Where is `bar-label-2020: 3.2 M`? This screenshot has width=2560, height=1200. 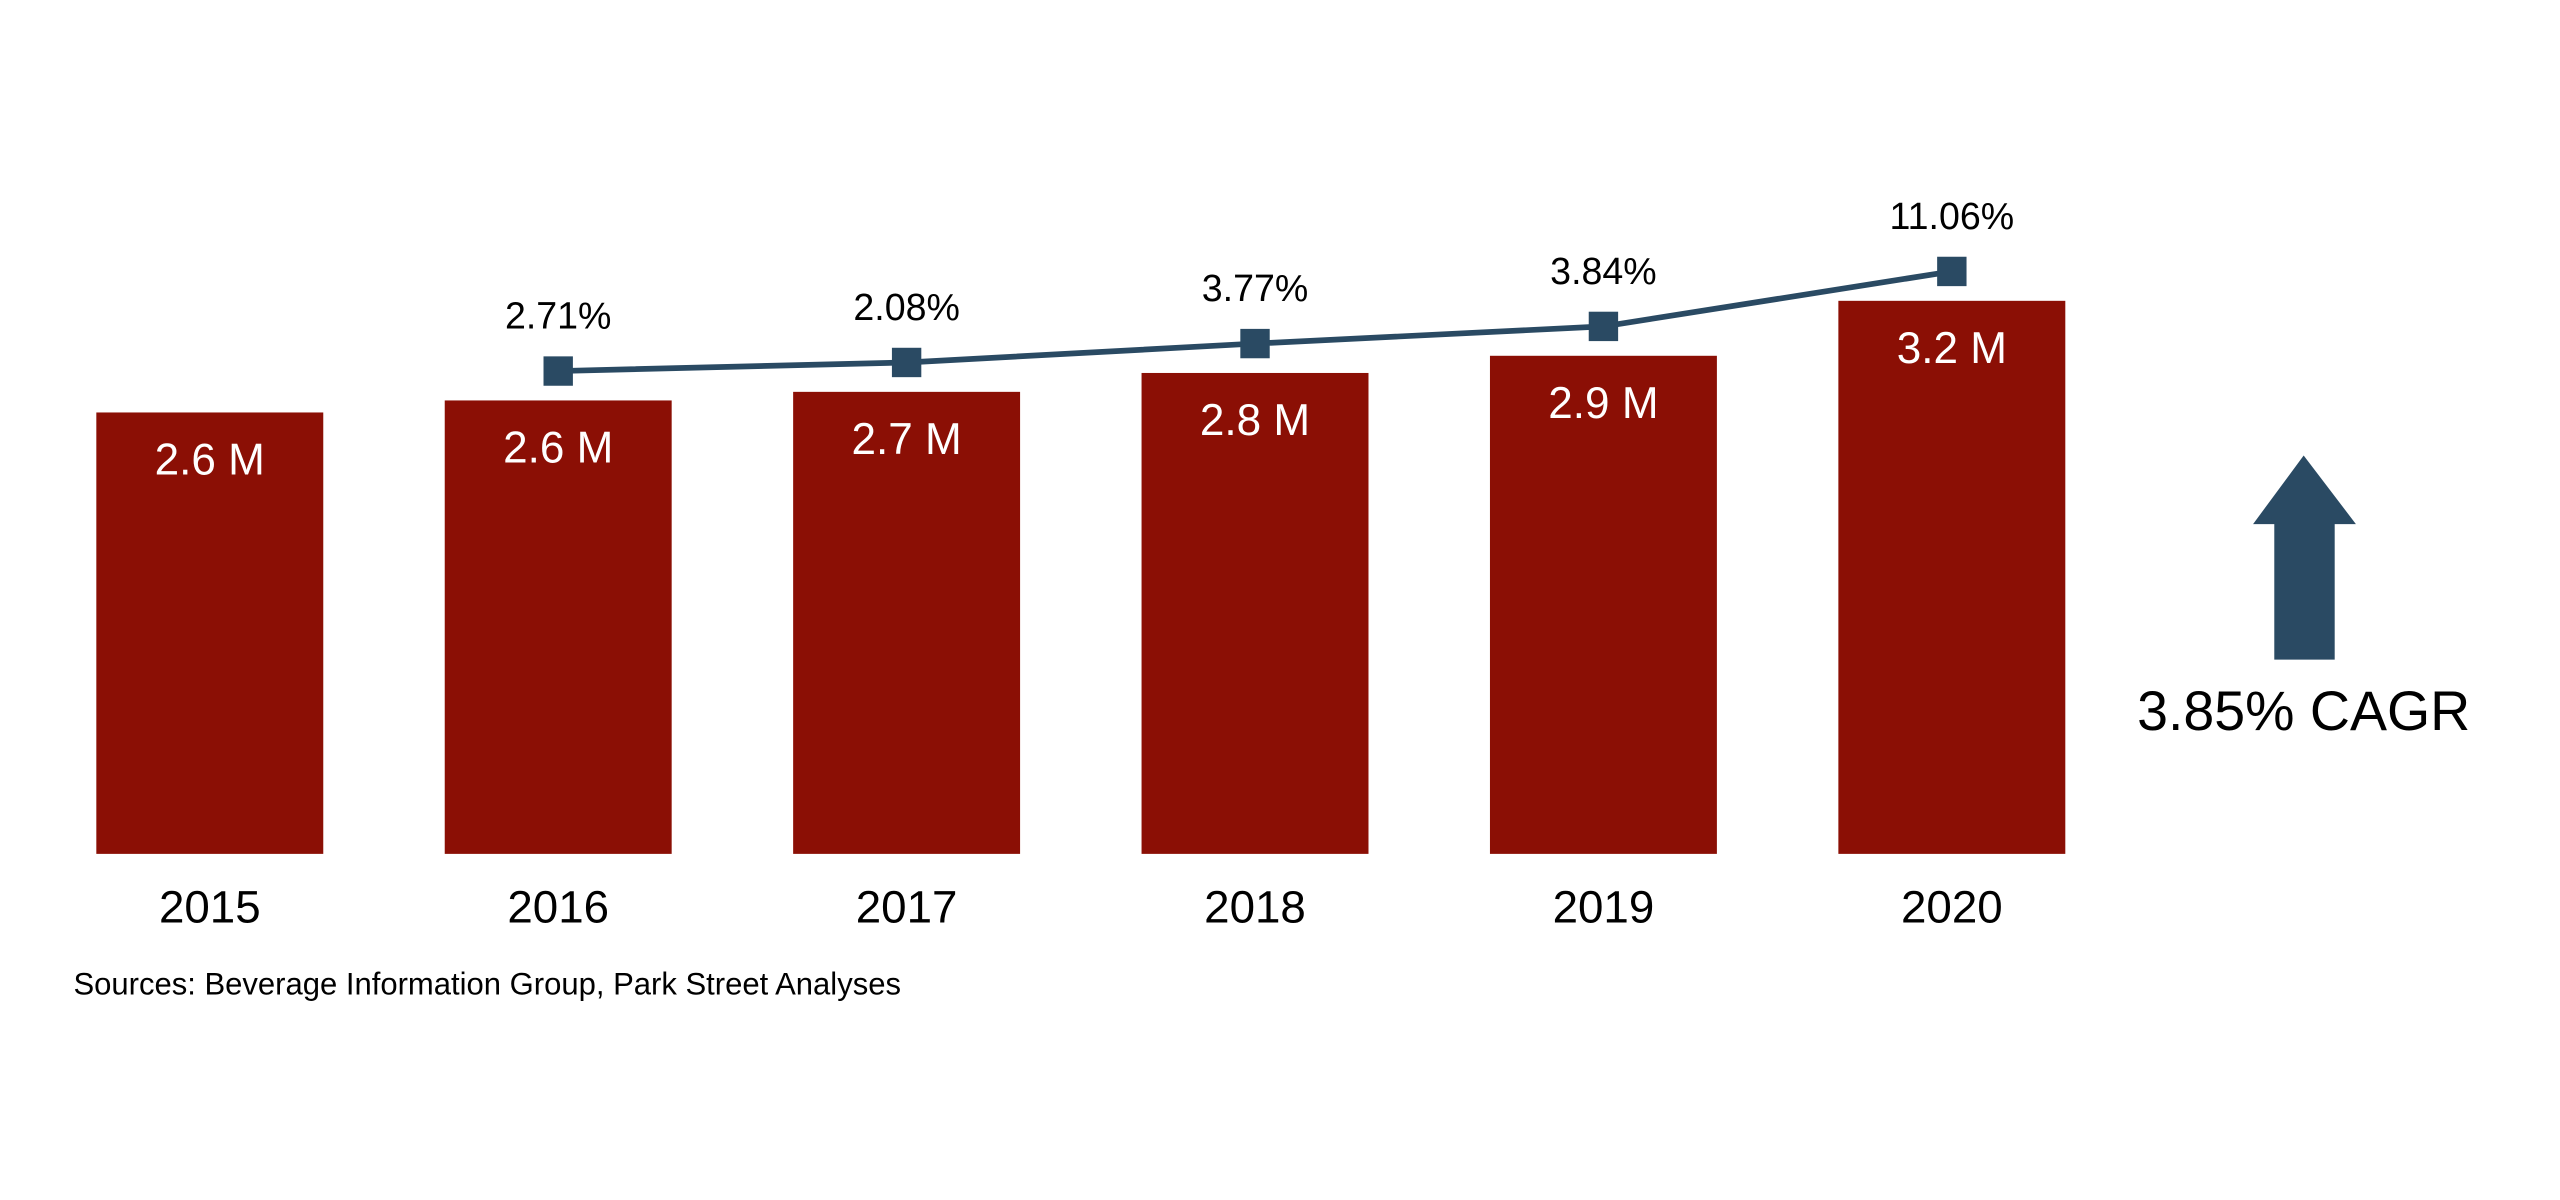
bar-label-2020: 3.2 M is located at coordinates (1952, 348).